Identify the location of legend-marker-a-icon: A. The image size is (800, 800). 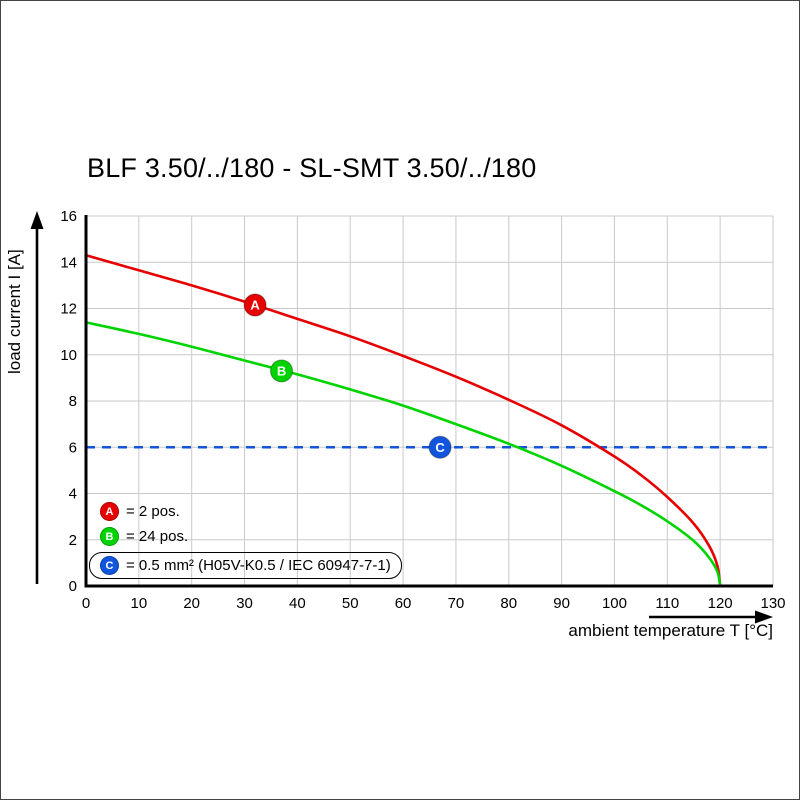
(109, 511).